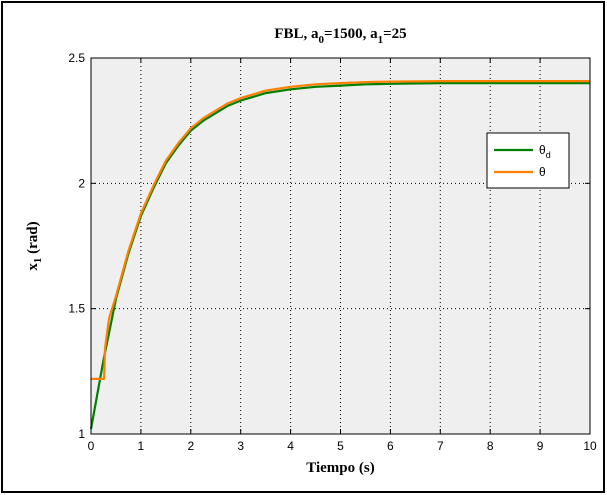 The image size is (607, 495). Describe the element at coordinates (340, 468) in the screenshot. I see `x-axis-label: Tiempo (s)` at that location.